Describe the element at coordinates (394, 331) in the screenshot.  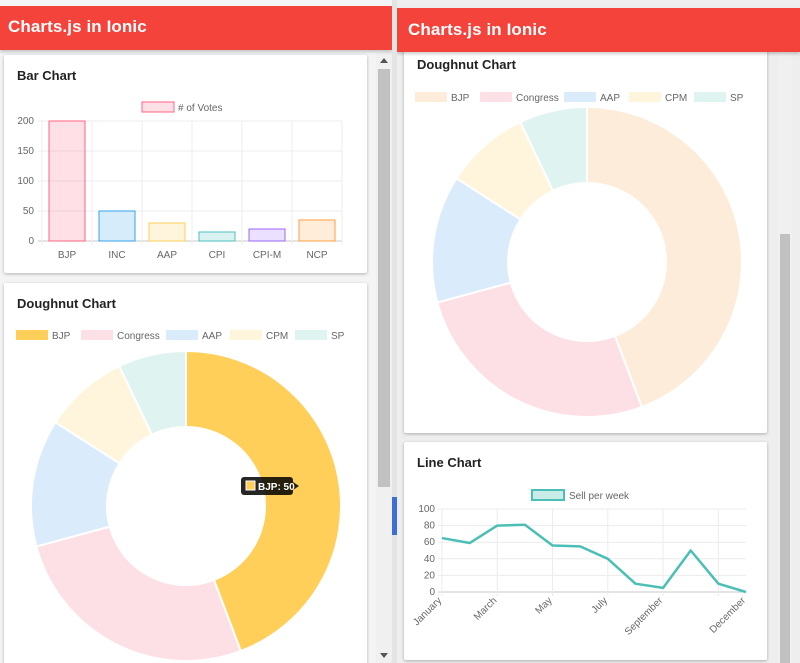
I see `window-divider` at that location.